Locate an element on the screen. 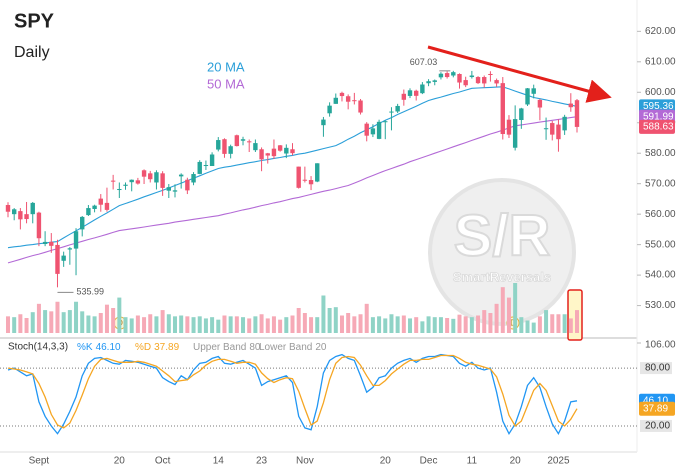 The image size is (679, 468). legend-name: %D is located at coordinates (143, 347).